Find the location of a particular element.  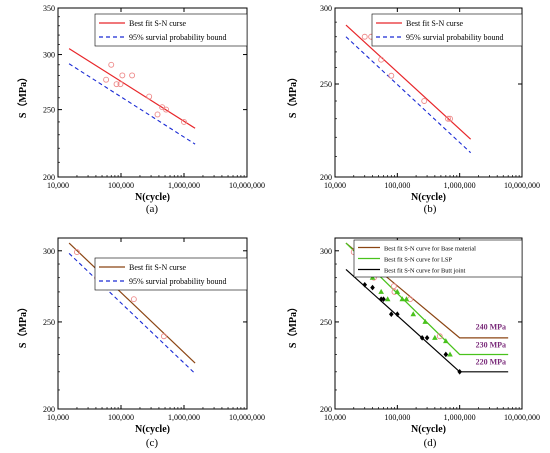

legend-label: Best fit S-N curve for LSP is located at coordinates (418, 260).